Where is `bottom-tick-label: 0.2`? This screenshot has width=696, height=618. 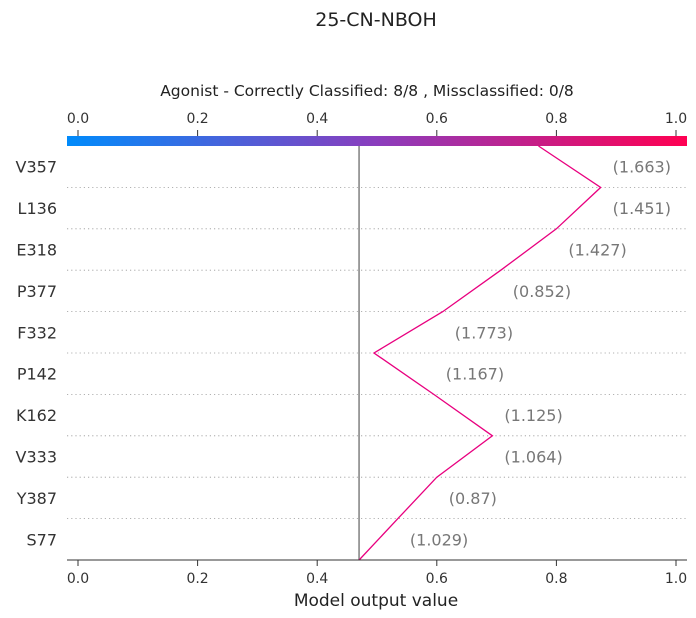 bottom-tick-label: 0.2 is located at coordinates (197, 579).